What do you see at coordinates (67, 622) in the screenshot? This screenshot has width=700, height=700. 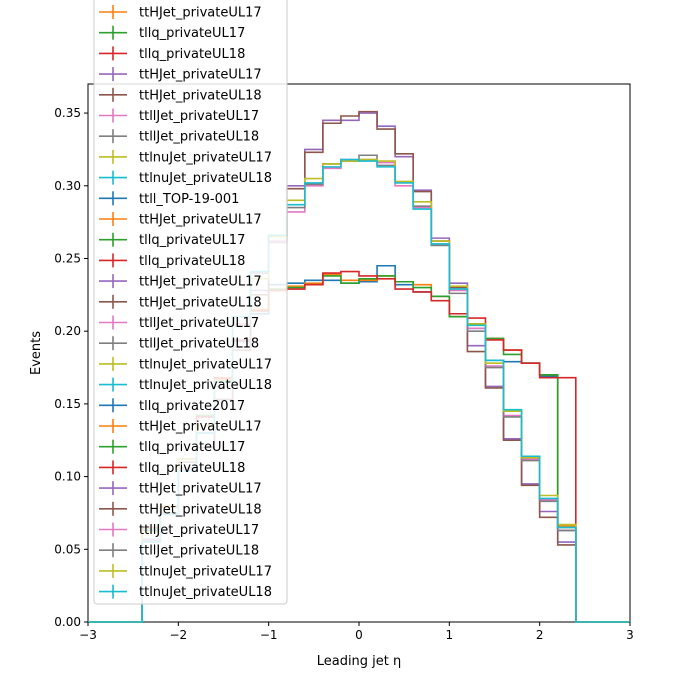 I see `y-tick-label: 0.00` at bounding box center [67, 622].